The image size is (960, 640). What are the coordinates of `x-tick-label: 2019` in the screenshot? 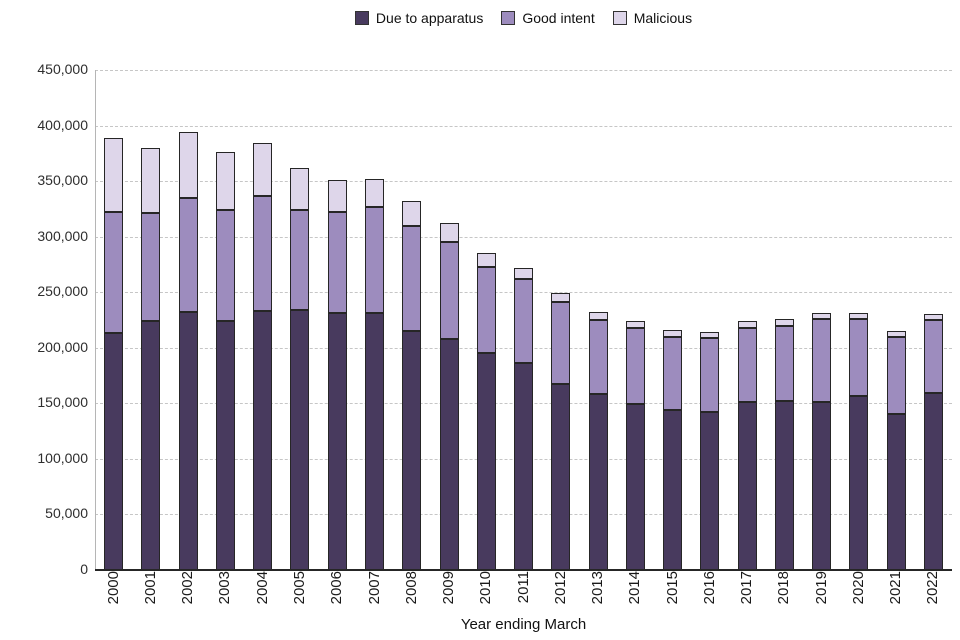 It's located at (821, 588).